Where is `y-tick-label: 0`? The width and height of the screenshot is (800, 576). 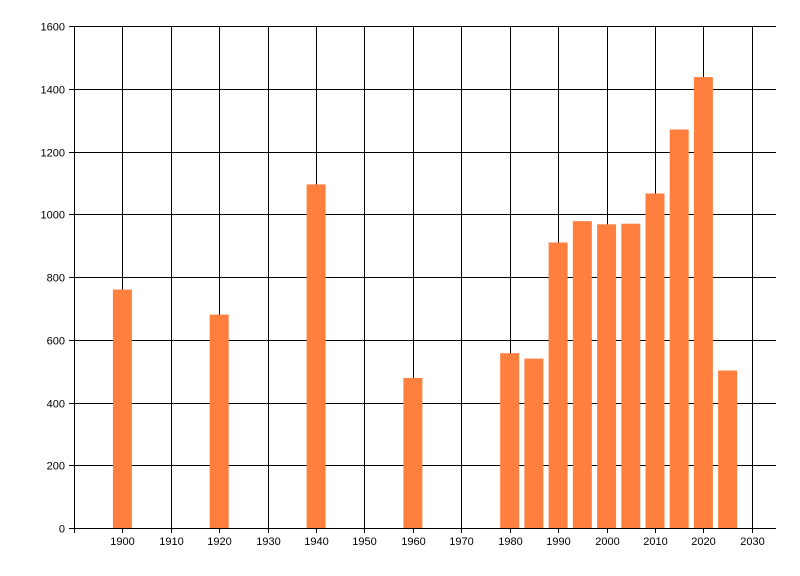 y-tick-label: 0 is located at coordinates (62, 530).